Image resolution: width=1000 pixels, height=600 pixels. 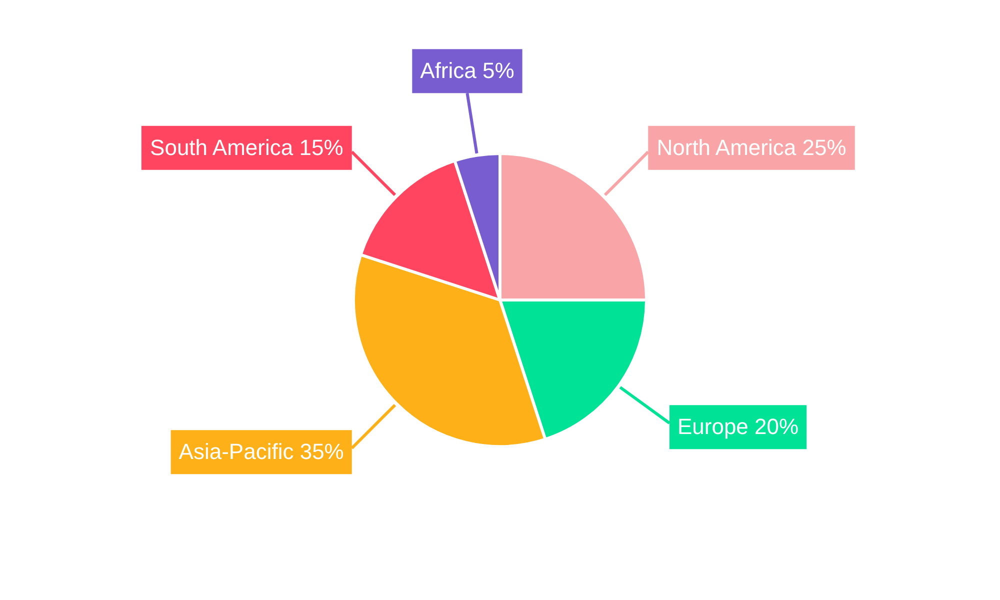 I want to click on slice-label: South America 15%, so click(x=247, y=147).